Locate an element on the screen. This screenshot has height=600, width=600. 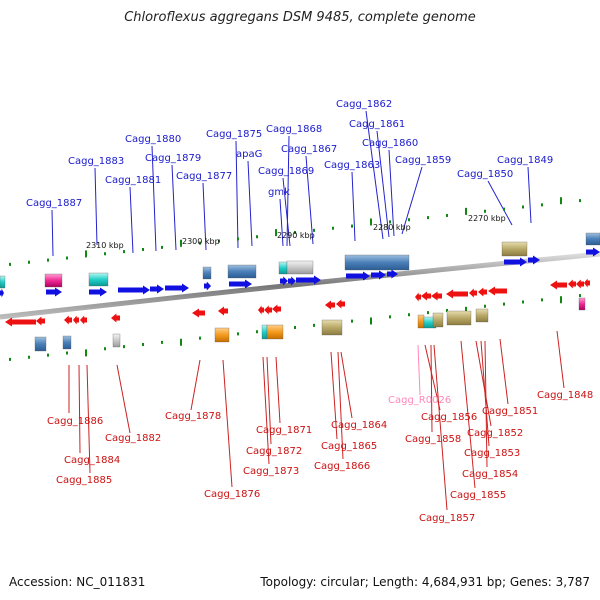
gene-label-cagg-1886: Cagg_1886 is located at coordinates (75, 421).